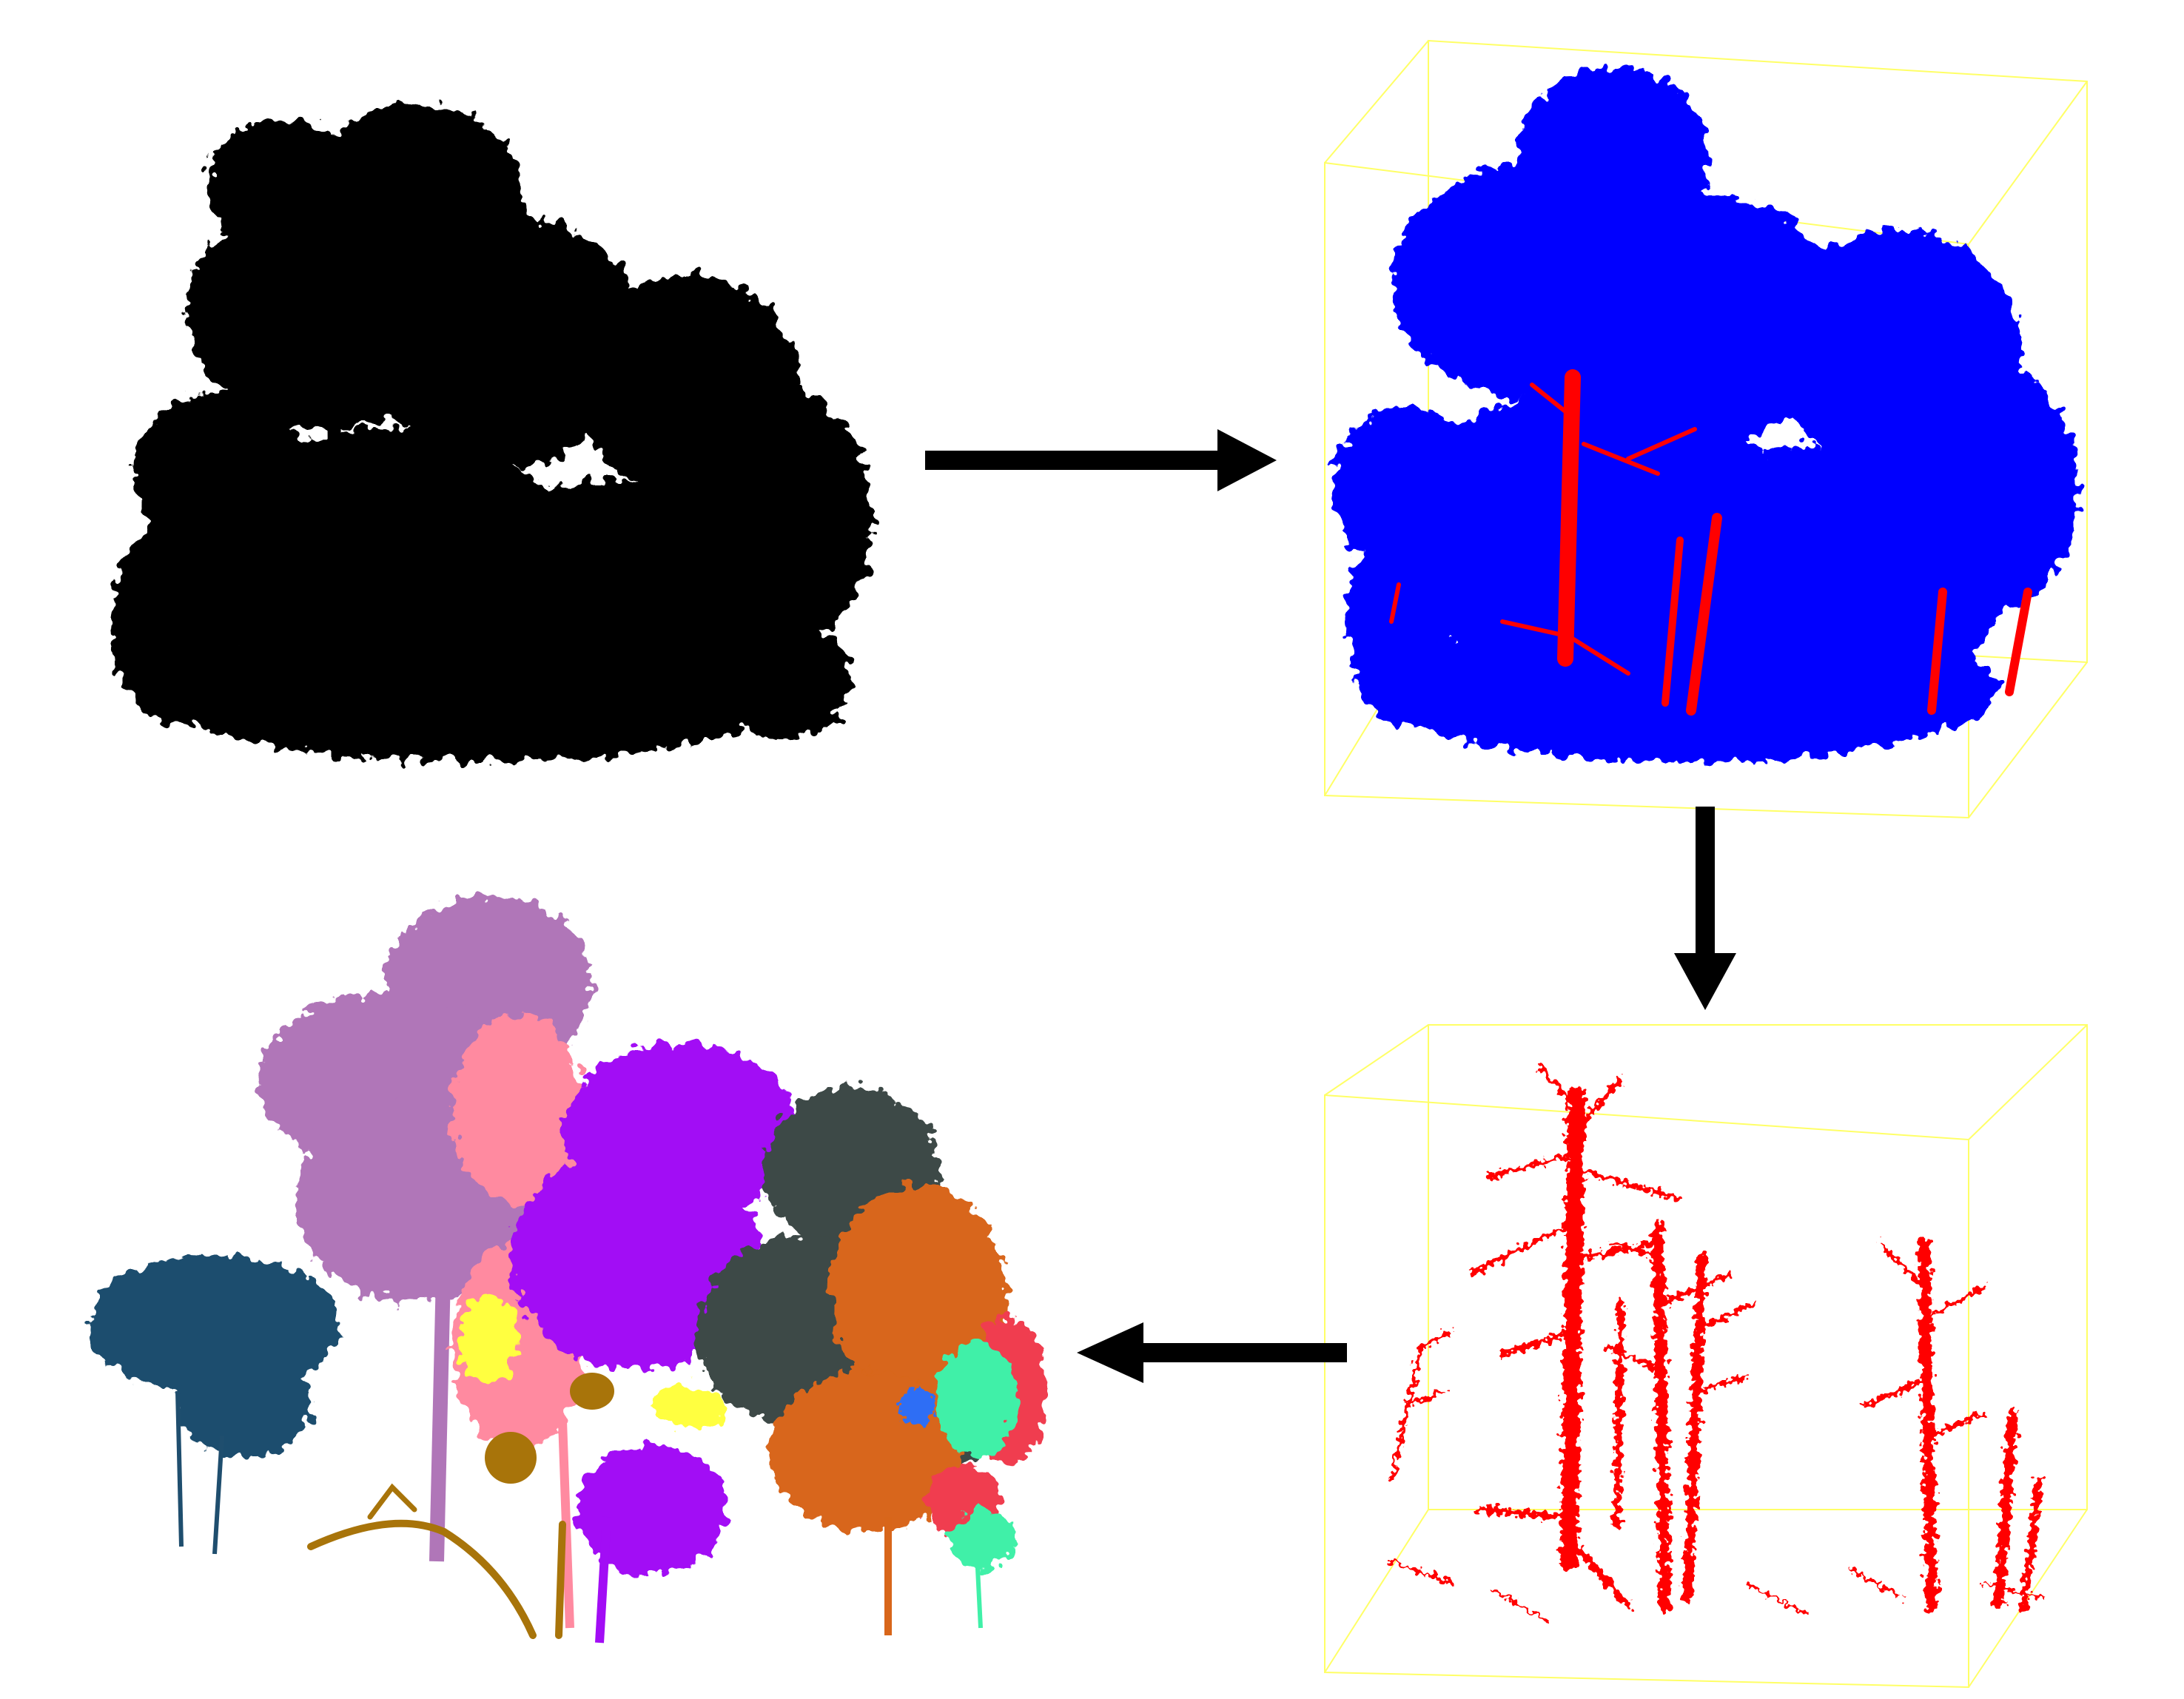 The image size is (2184, 1699). What do you see at coordinates (655, 1344) in the screenshot?
I see `tree-segment-purple` at bounding box center [655, 1344].